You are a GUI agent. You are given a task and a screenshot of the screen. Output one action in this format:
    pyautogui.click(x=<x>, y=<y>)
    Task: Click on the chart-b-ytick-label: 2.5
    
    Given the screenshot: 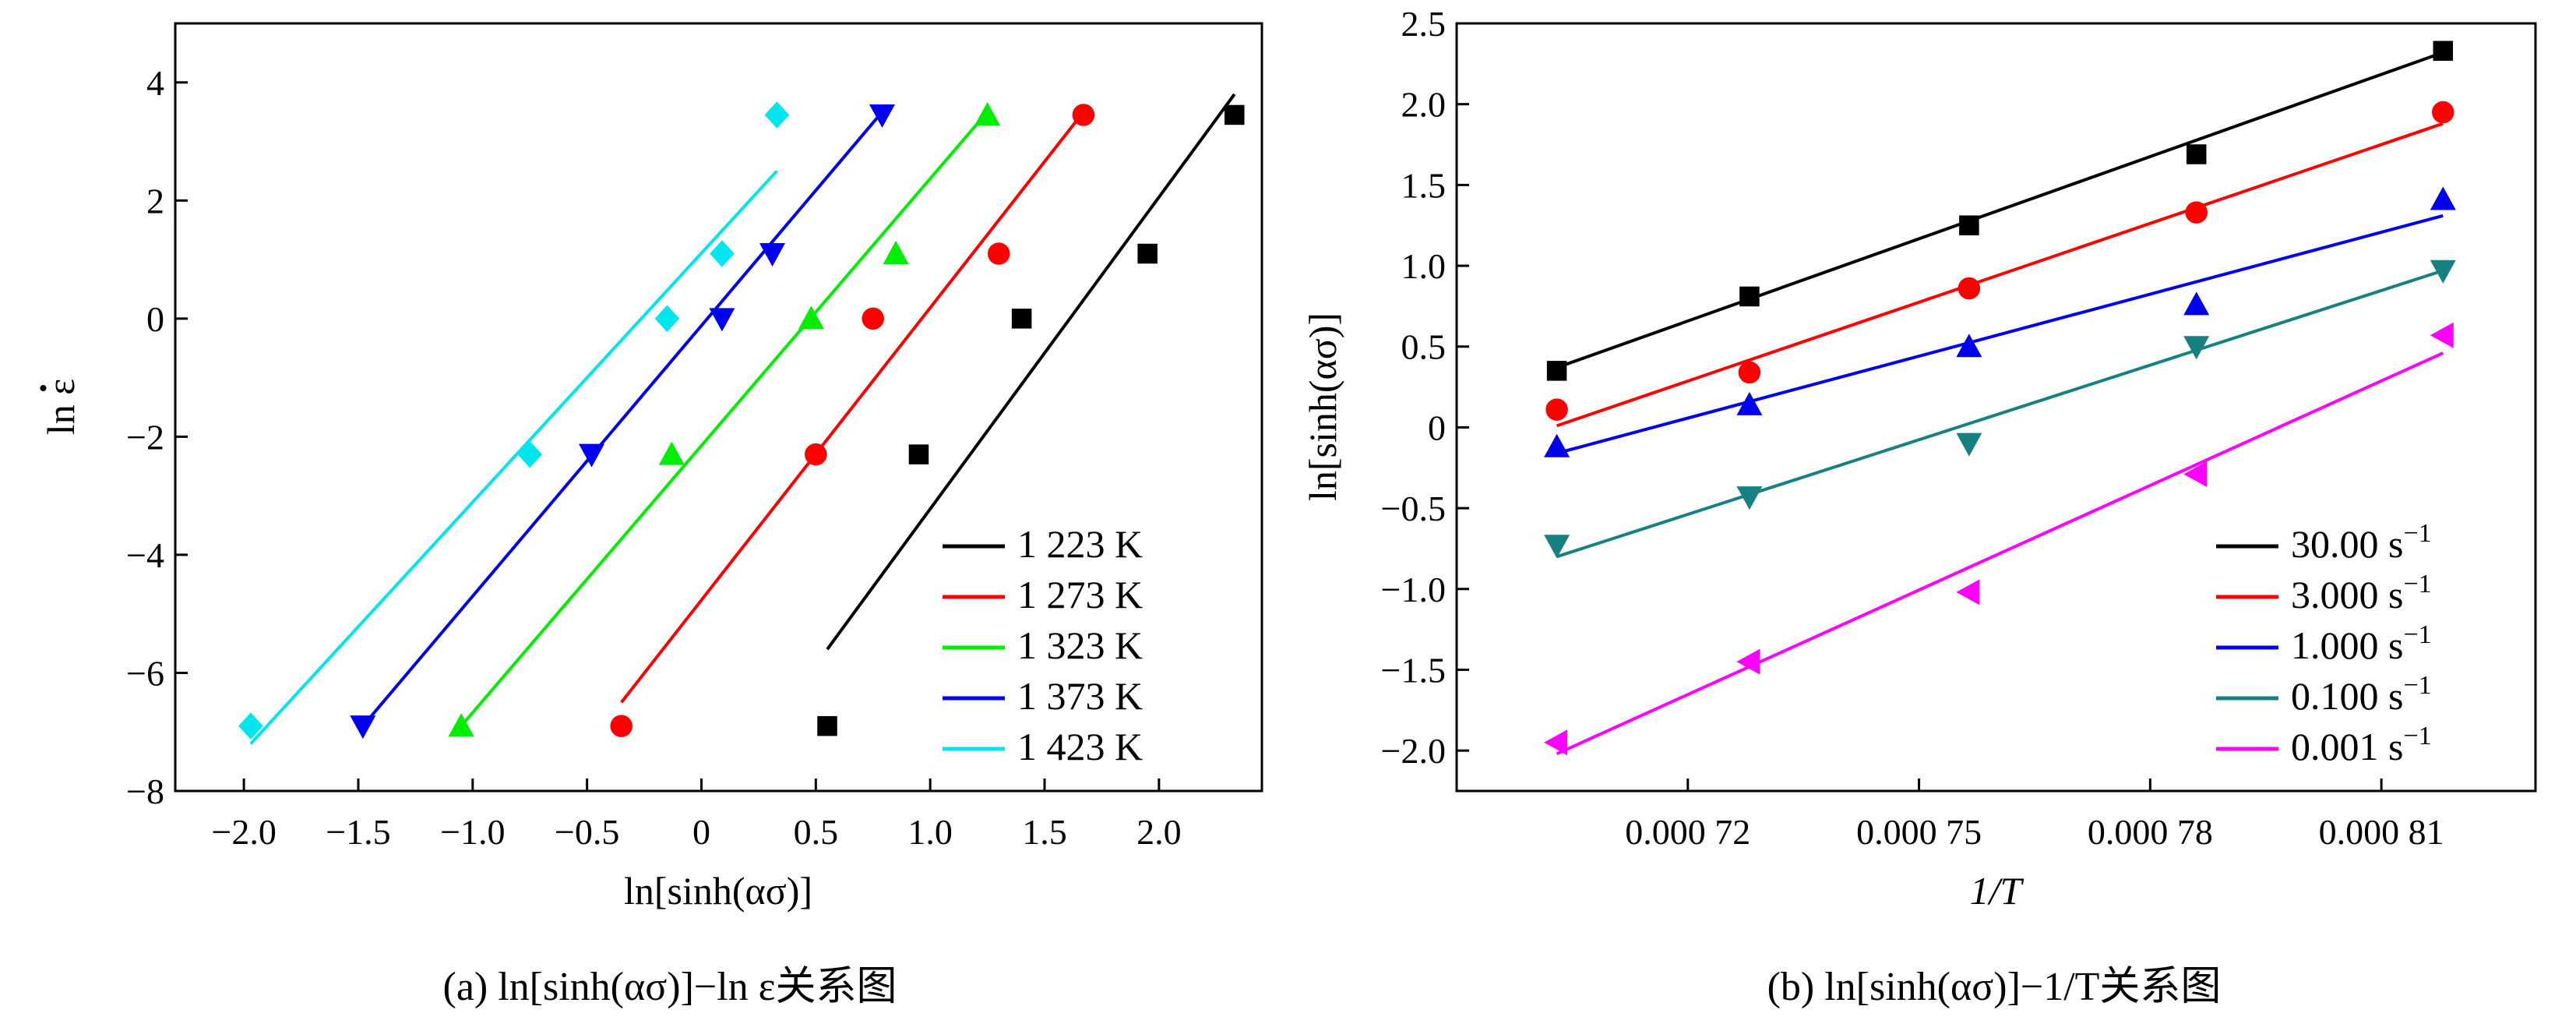 What is the action you would take?
    pyautogui.click(x=1424, y=24)
    